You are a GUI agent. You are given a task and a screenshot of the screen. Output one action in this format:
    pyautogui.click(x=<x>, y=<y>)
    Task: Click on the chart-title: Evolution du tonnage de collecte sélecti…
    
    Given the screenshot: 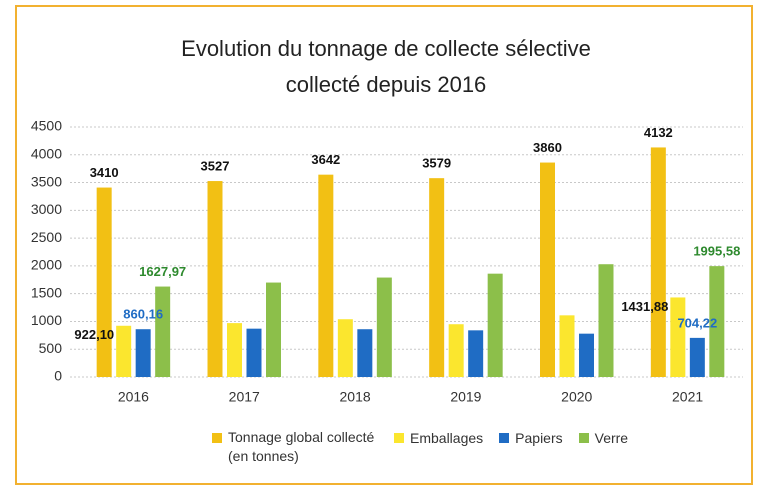 What is the action you would take?
    pyautogui.click(x=386, y=48)
    